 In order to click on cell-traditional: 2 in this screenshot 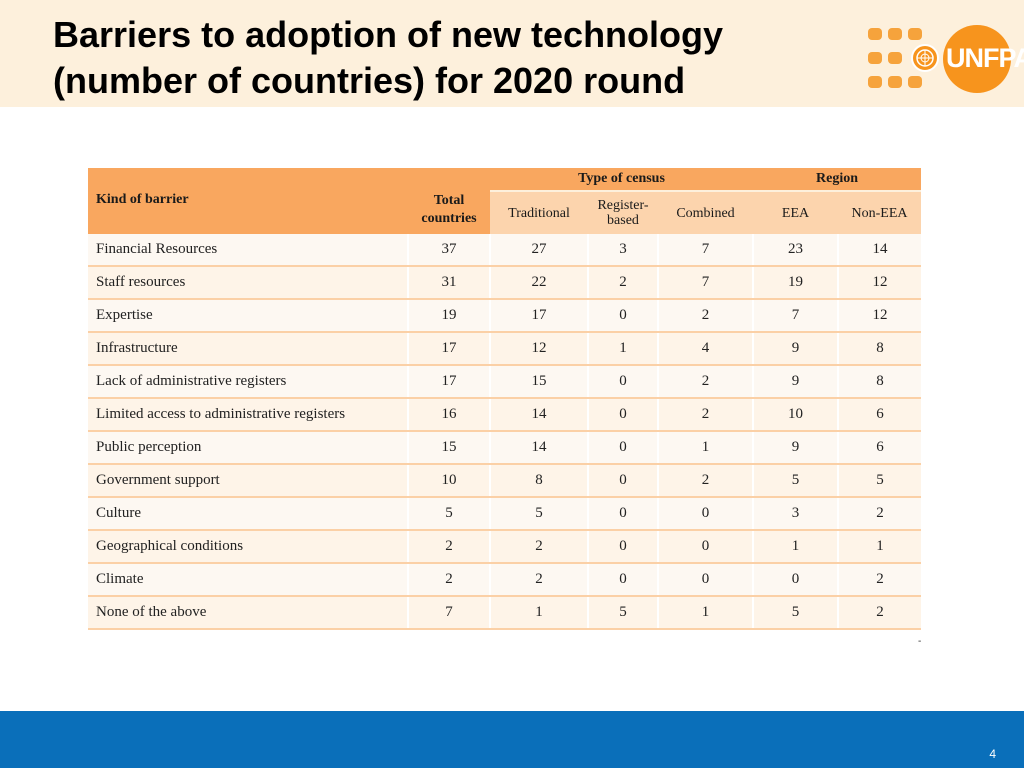, I will do `click(538, 580)`.